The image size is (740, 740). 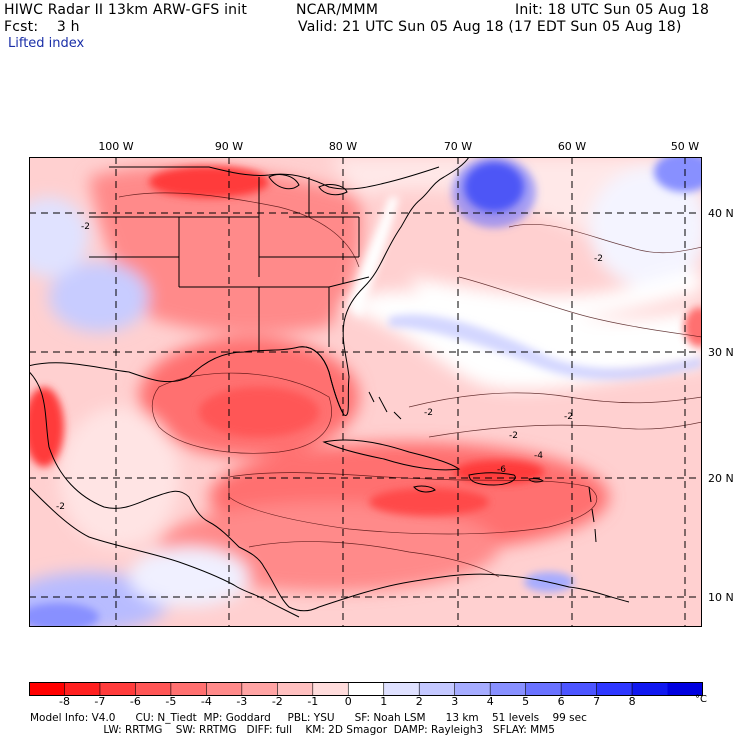 I want to click on nova-scotia-blue-halo, so click(x=494, y=192).